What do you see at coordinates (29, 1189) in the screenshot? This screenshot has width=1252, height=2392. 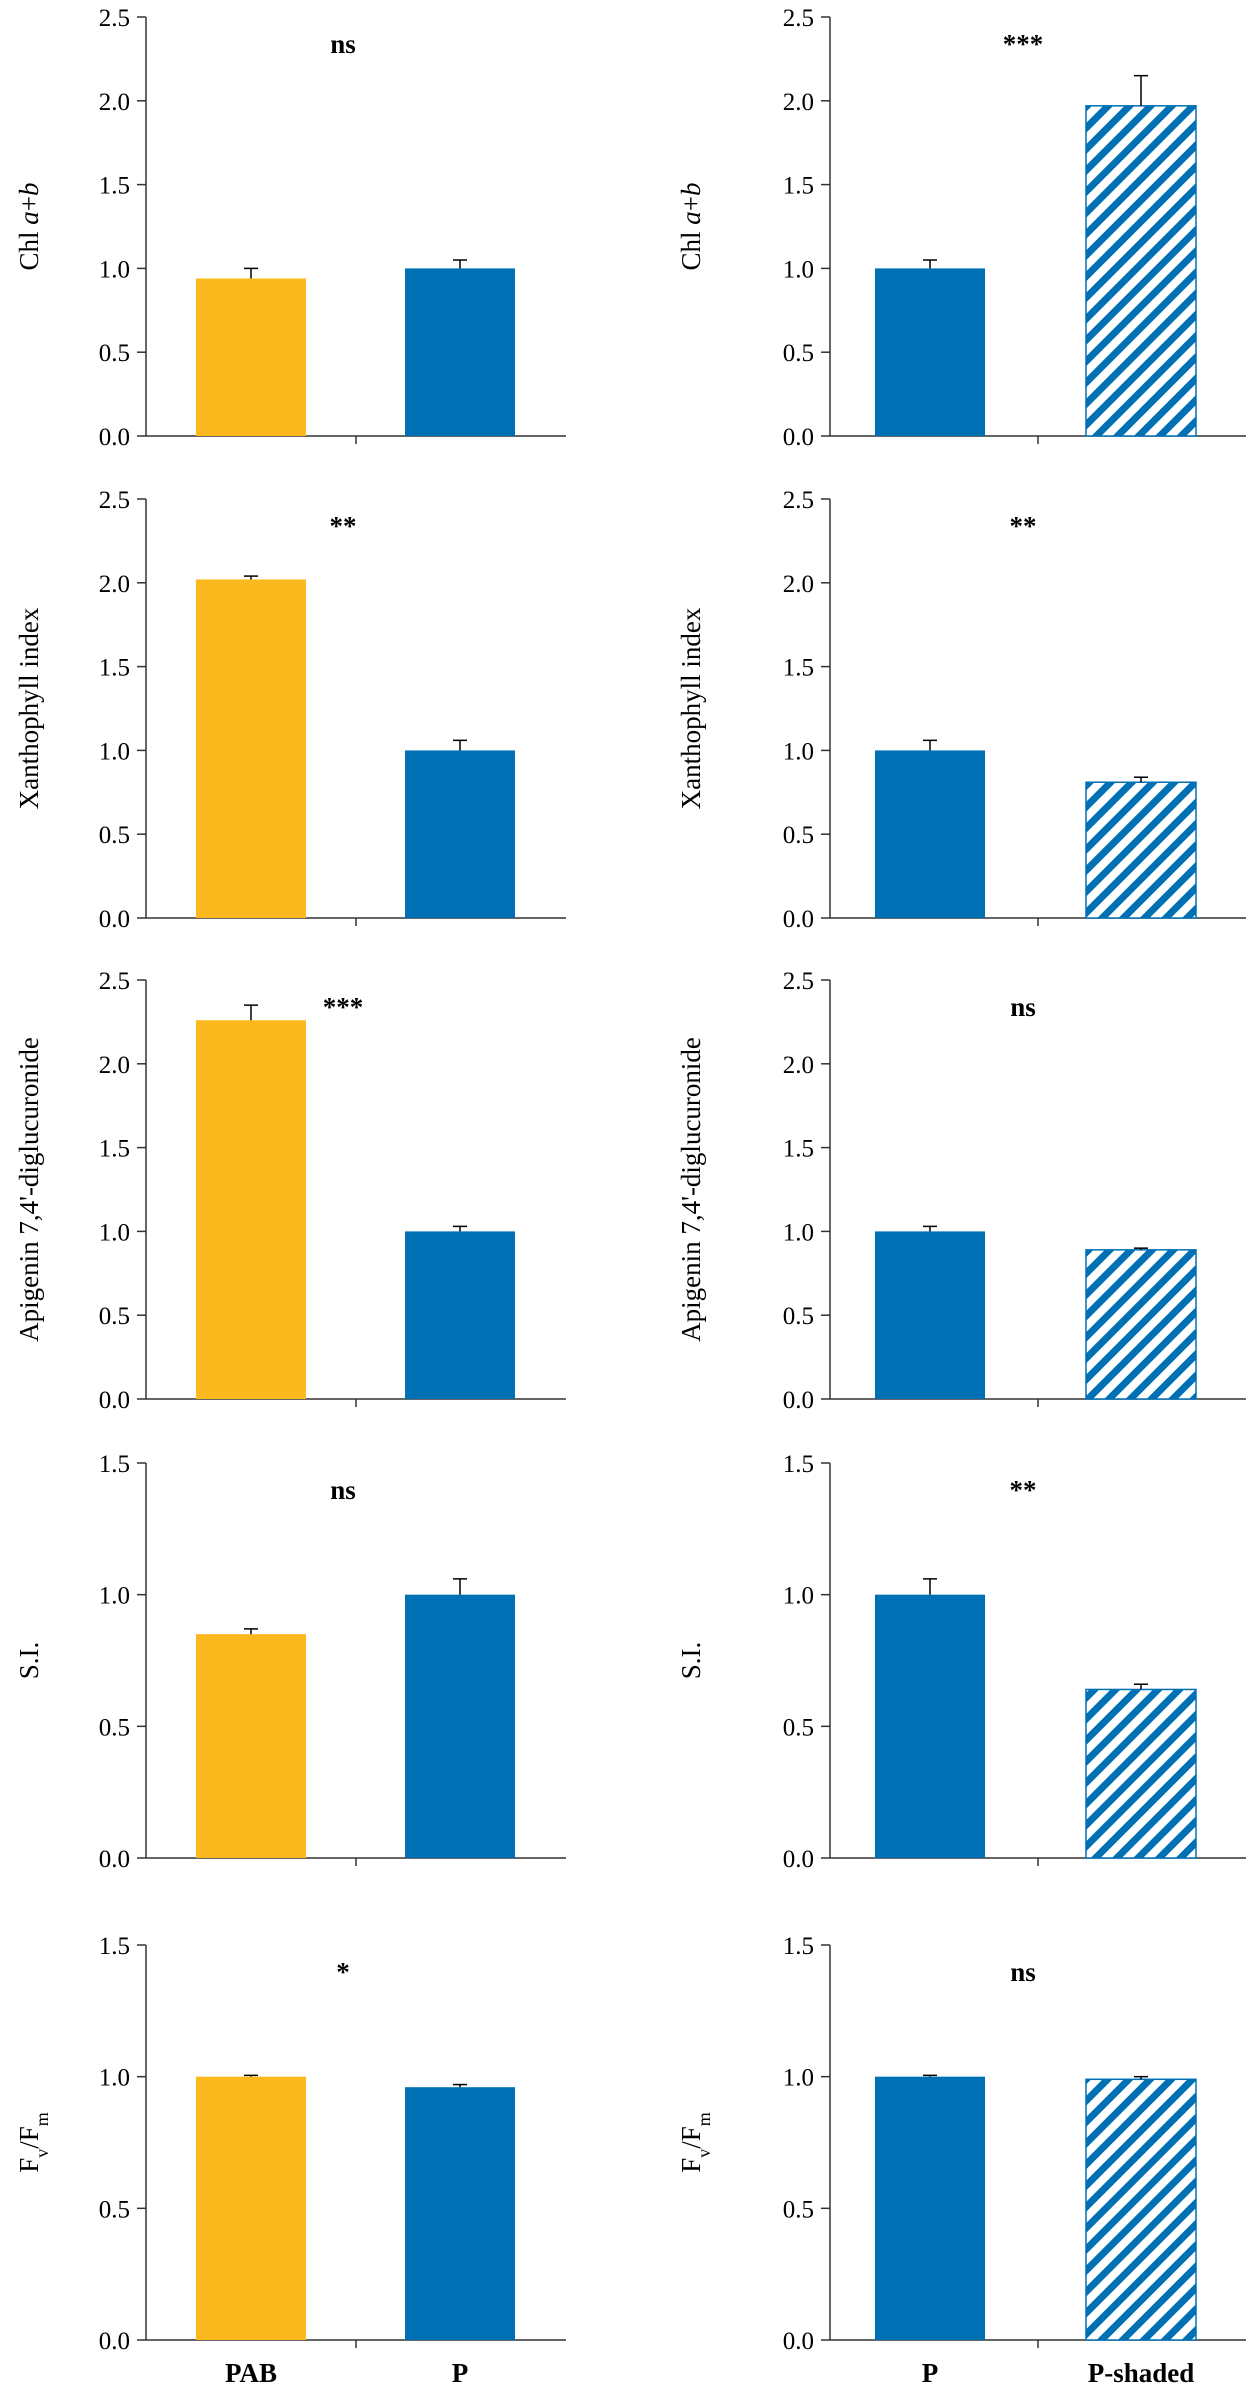 I see `y-axis-label: Apigenin 7,4'-diglucuronide` at bounding box center [29, 1189].